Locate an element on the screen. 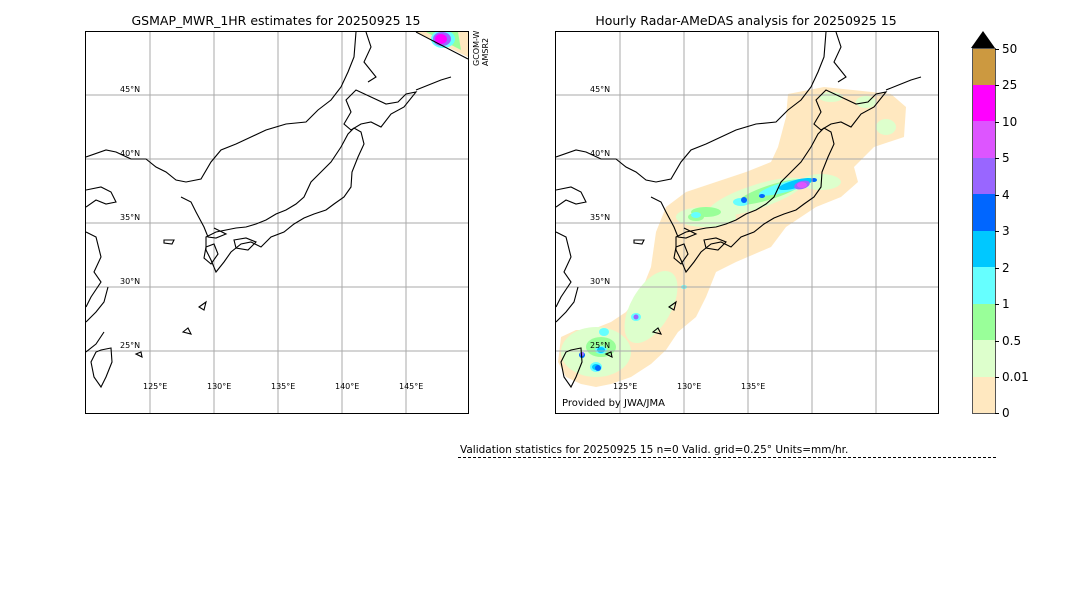  colorbar-tick-4: 4 is located at coordinates (1002, 195).